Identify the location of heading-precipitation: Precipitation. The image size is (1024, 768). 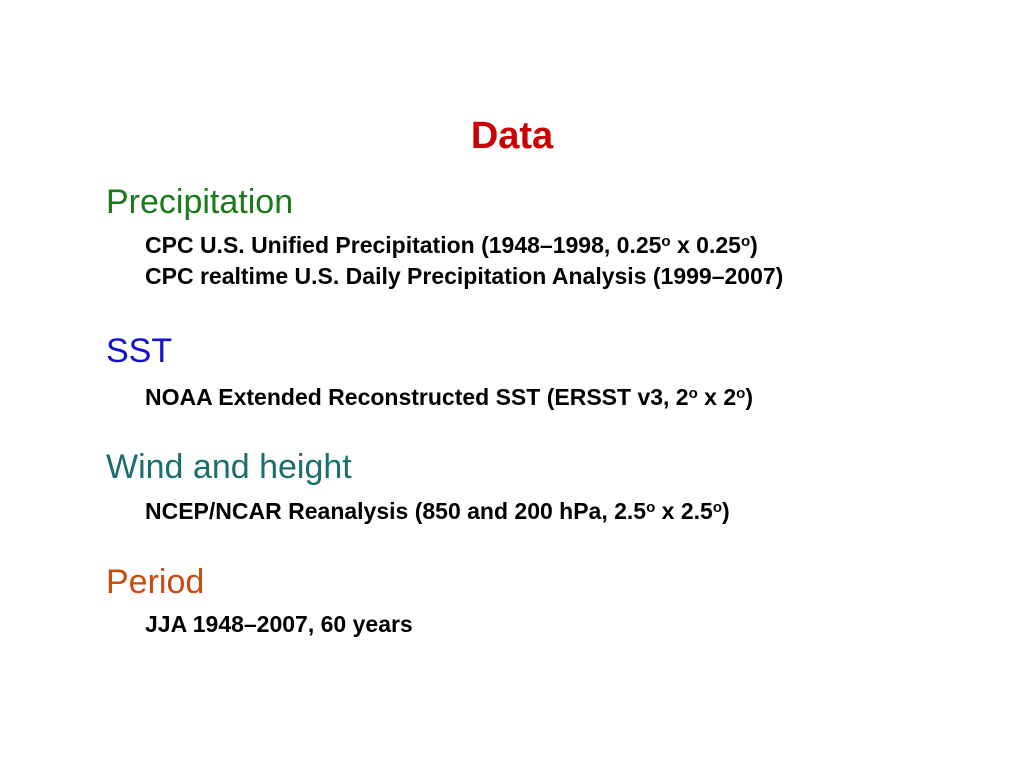
(200, 202).